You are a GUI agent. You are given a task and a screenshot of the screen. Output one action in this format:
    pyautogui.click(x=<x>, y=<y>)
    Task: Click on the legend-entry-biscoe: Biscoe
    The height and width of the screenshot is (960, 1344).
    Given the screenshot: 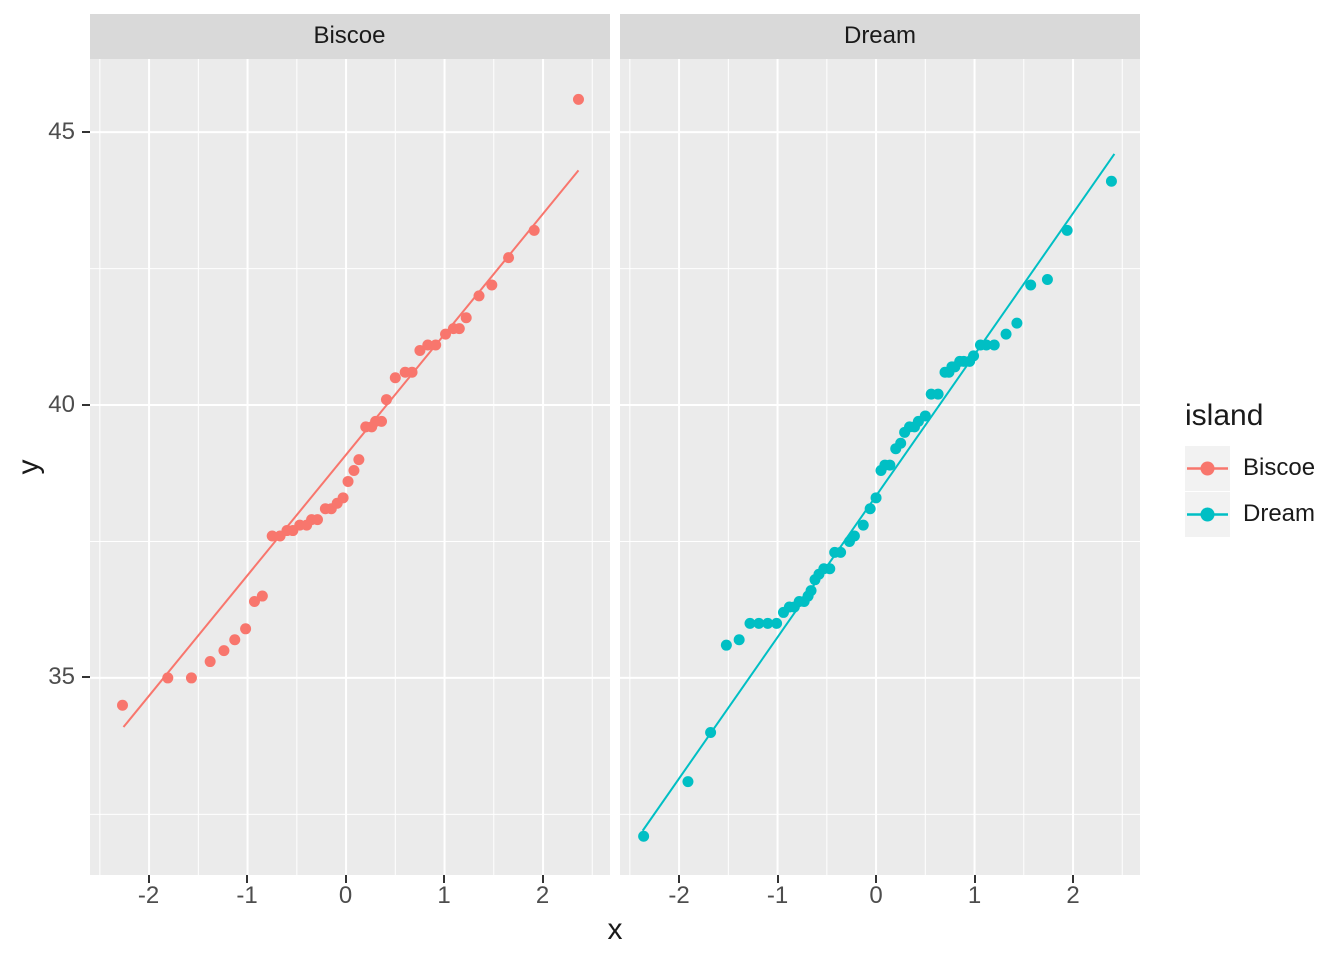 What is the action you would take?
    pyautogui.click(x=1250, y=468)
    